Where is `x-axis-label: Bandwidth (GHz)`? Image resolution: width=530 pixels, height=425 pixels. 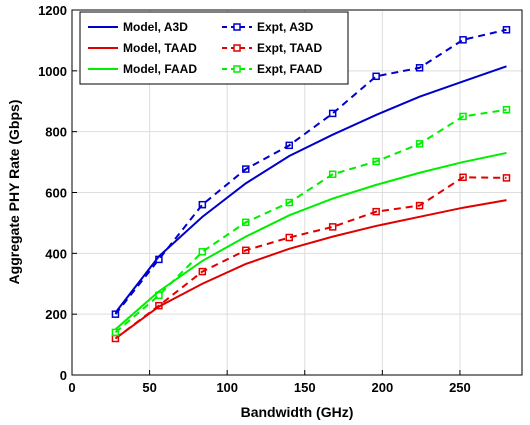 x-axis-label: Bandwidth (GHz) is located at coordinates (297, 412).